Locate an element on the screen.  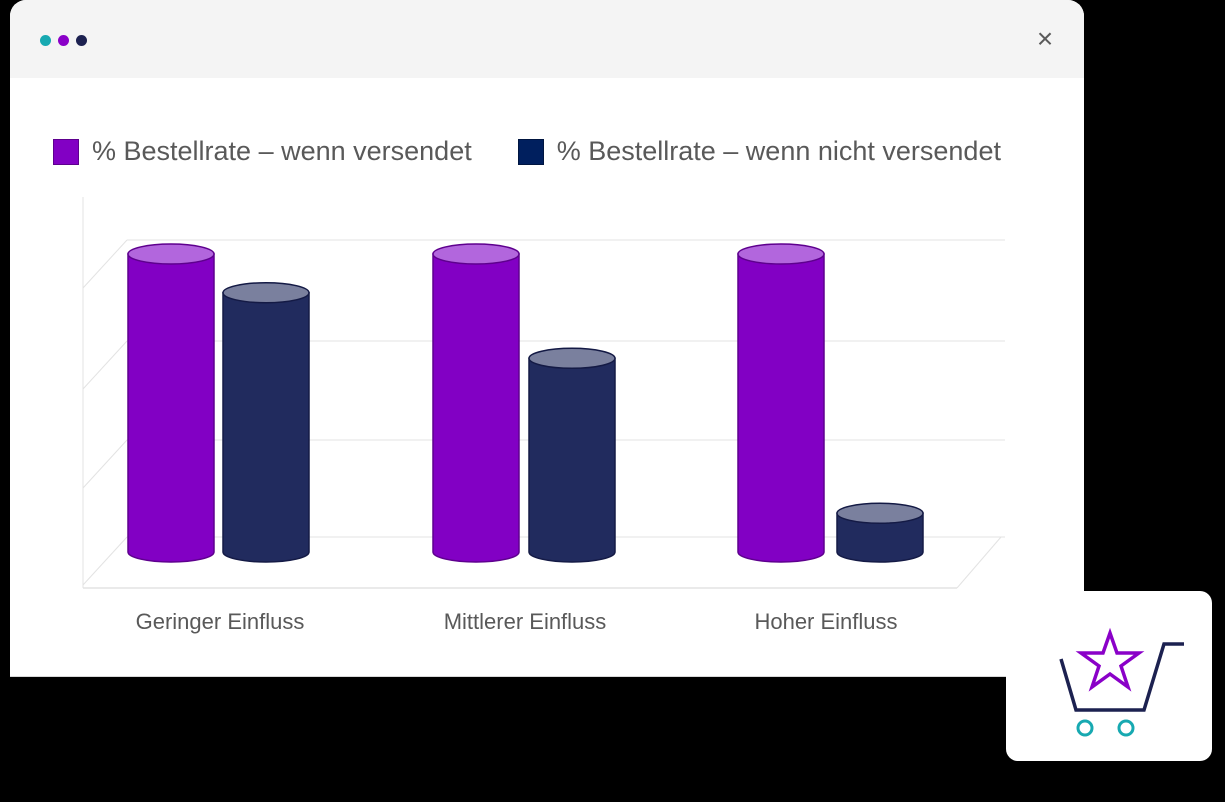
legend-item-nicht-versendet: % Bestellrate – wenn nicht versendet is located at coordinates (759, 151).